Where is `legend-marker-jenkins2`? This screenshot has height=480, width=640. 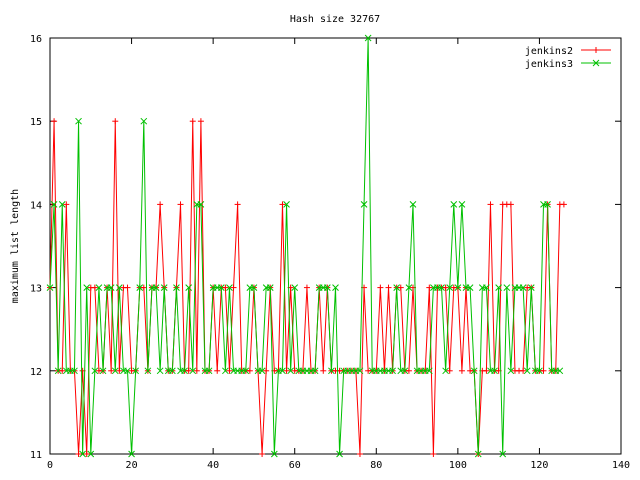 legend-marker-jenkins2 is located at coordinates (596, 50).